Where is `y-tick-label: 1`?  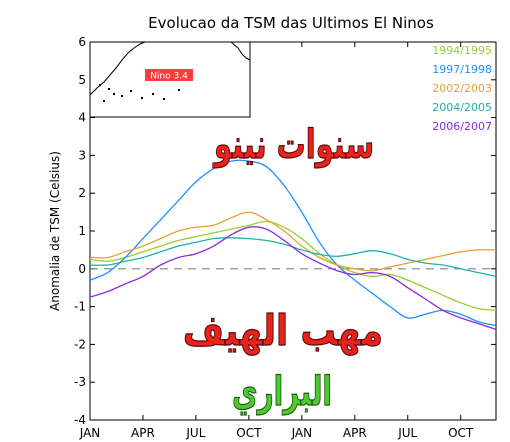 y-tick-label: 1 is located at coordinates (82, 231).